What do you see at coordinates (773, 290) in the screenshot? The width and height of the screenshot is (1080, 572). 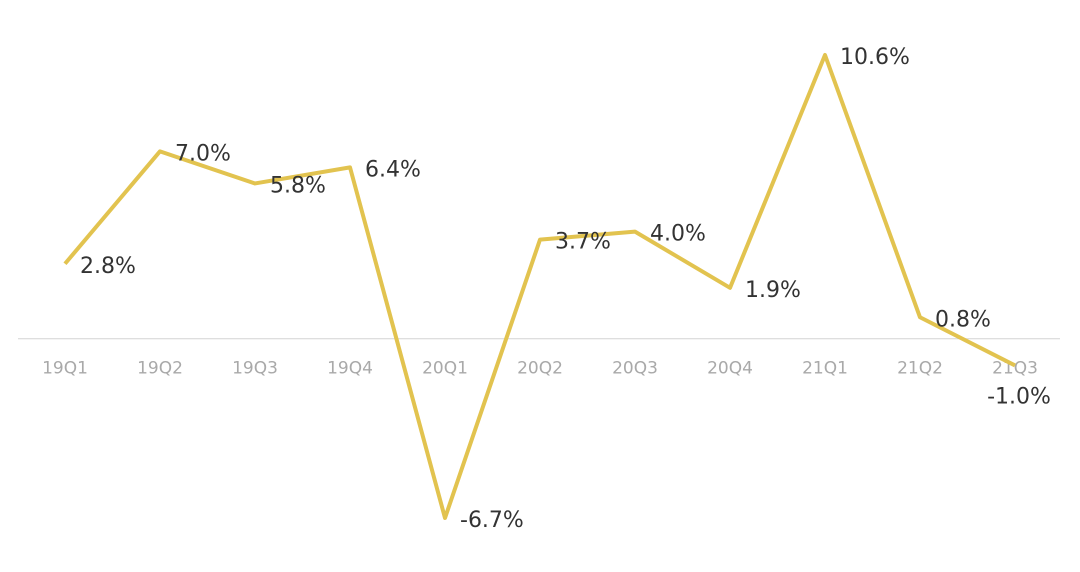 I see `data-label: 1.9%` at bounding box center [773, 290].